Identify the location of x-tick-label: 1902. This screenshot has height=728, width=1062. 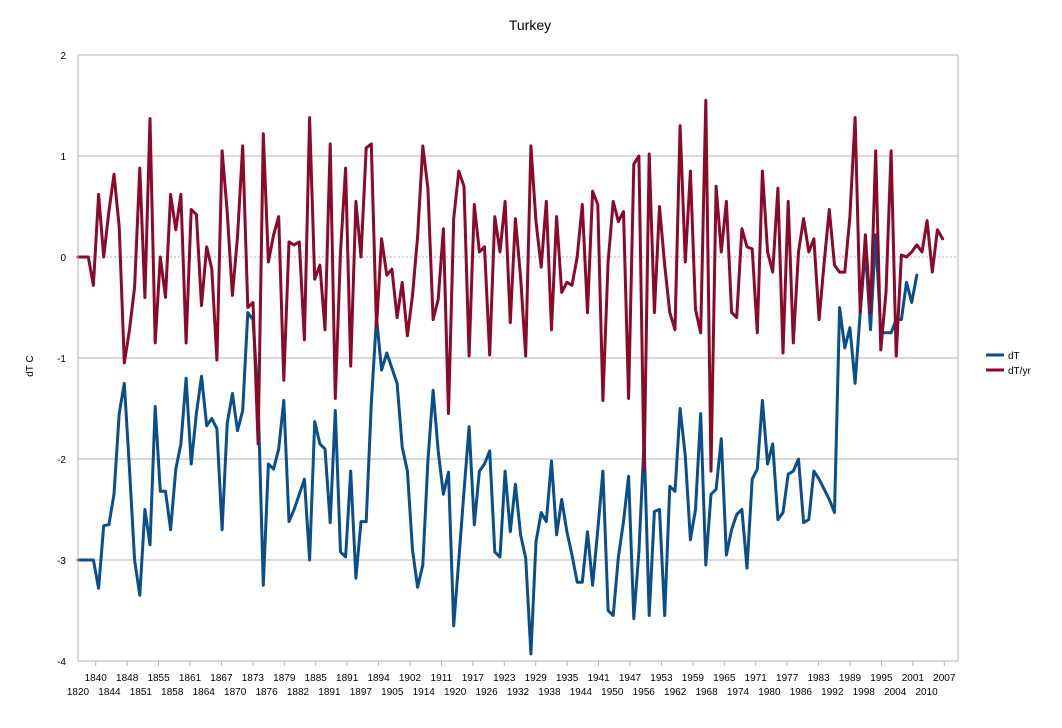
(410, 678).